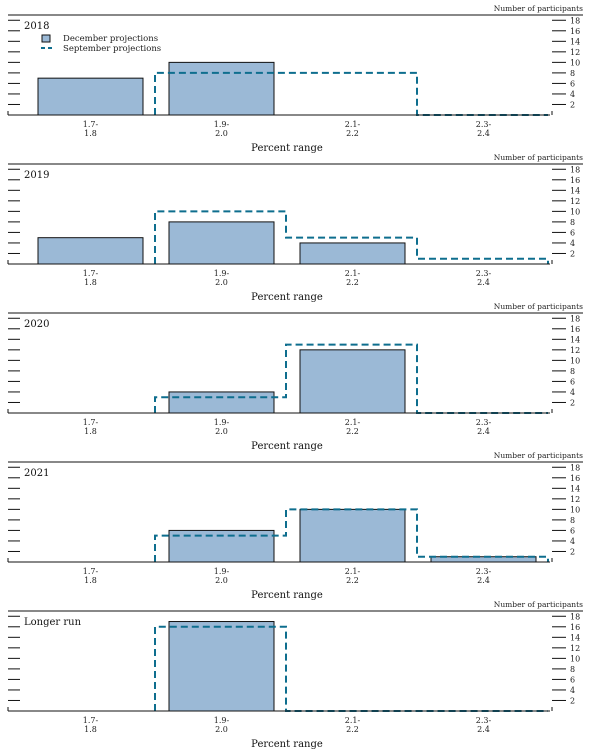 This screenshot has height=749, width=591. I want to click on panel-title: 2021, so click(36, 473).